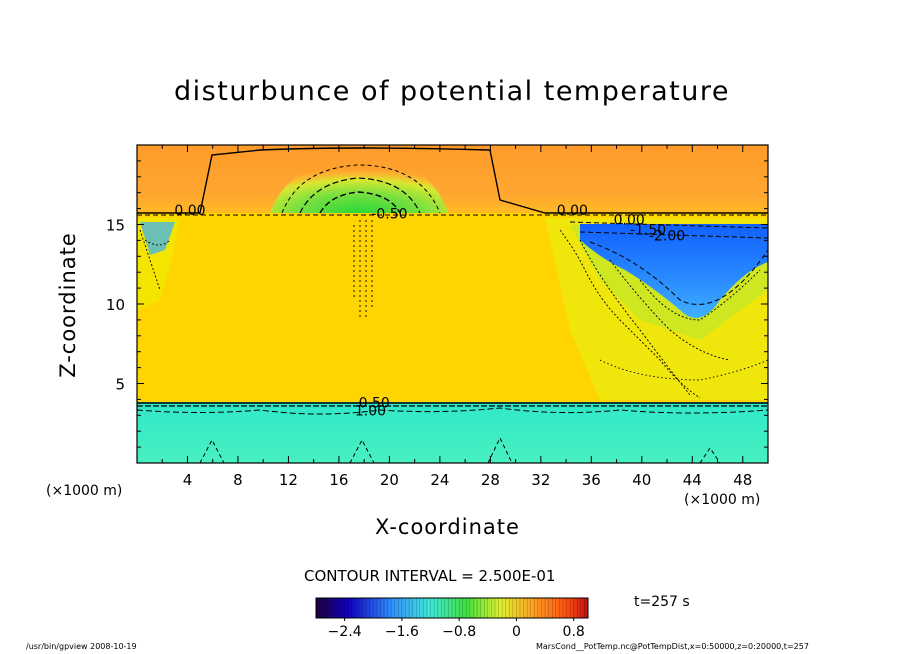  Describe the element at coordinates (648, 230) in the screenshot. I see `contour-label: -1.50` at that location.